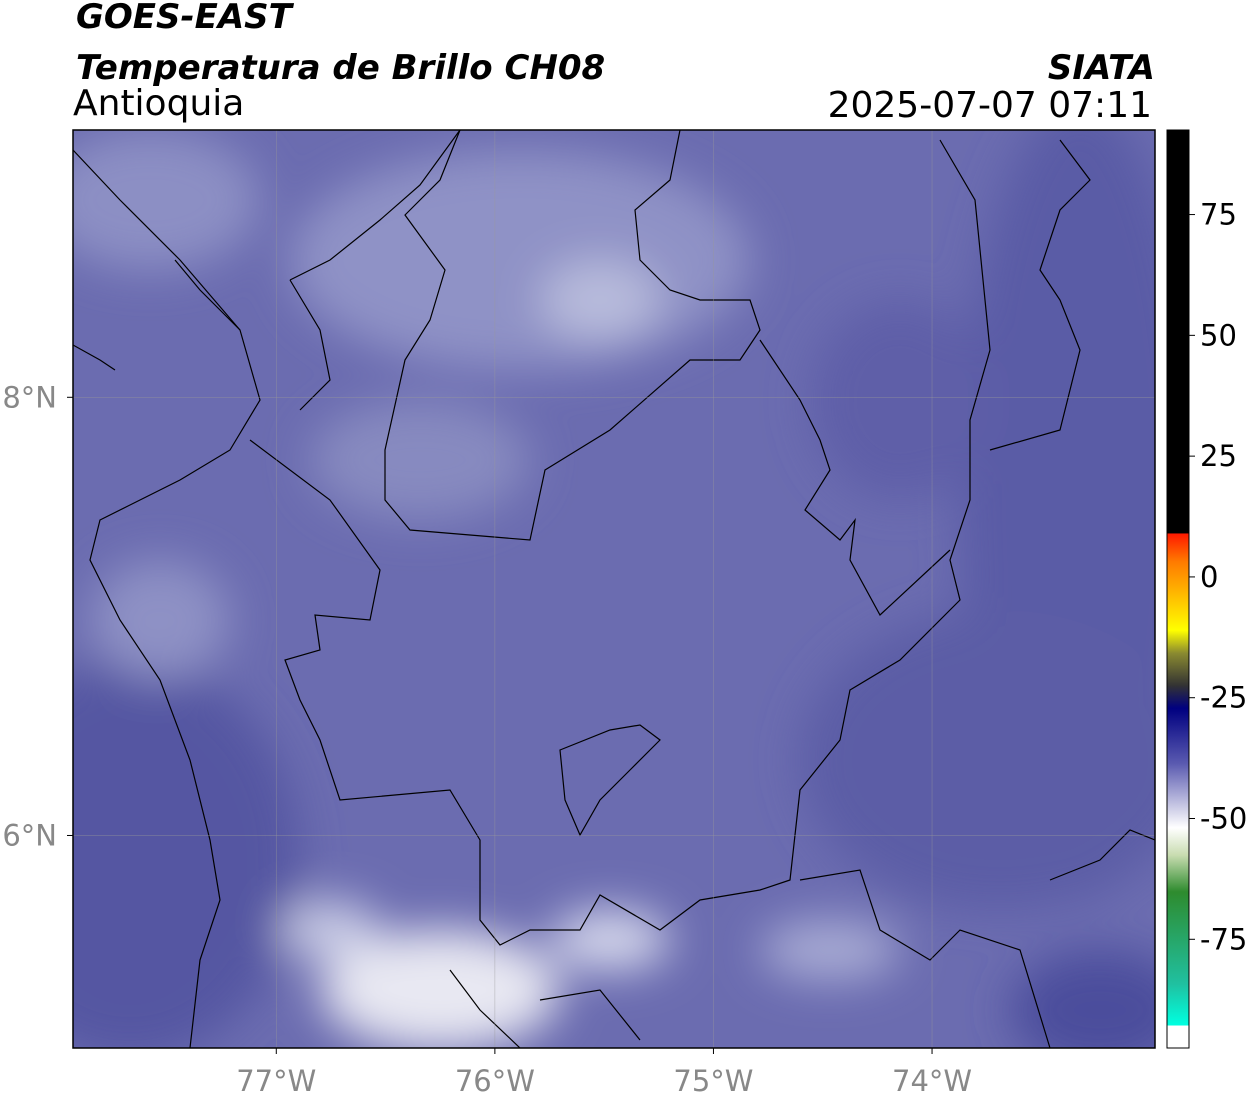  Describe the element at coordinates (29, 397) in the screenshot. I see `y-tick-label: 8°N` at that location.